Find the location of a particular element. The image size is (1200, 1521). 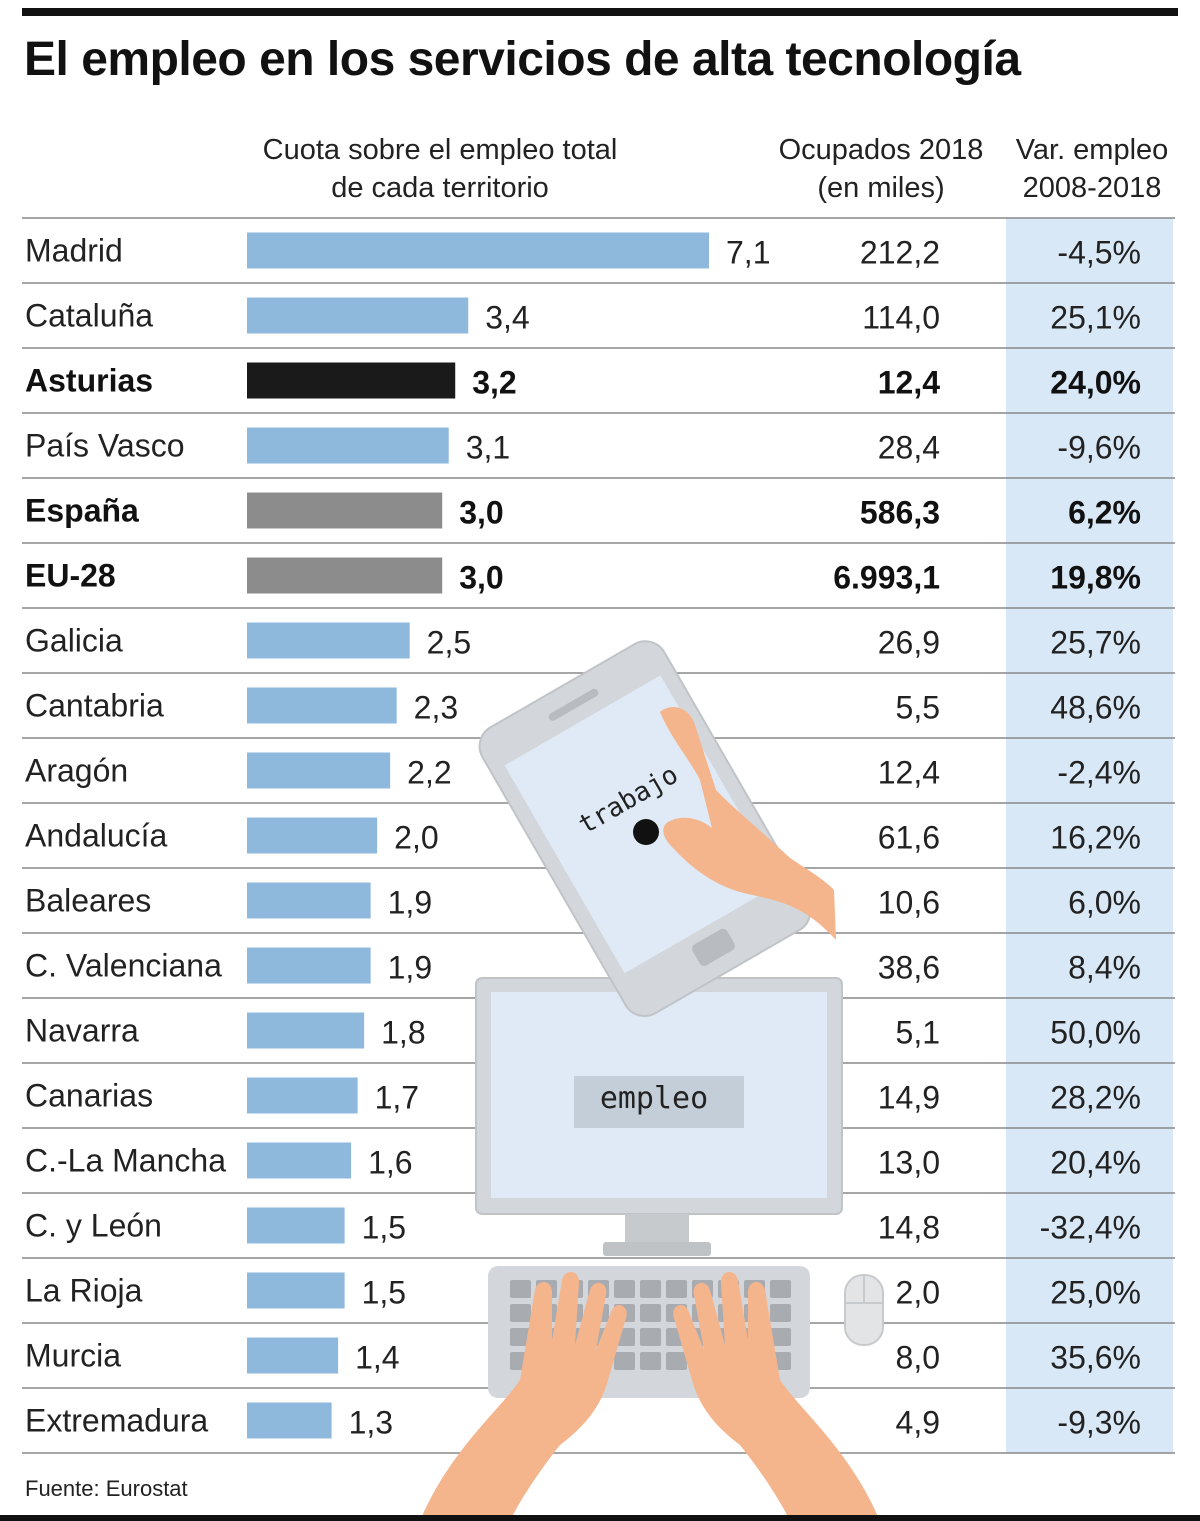

bar-value-label: 2,3 is located at coordinates (436, 708).